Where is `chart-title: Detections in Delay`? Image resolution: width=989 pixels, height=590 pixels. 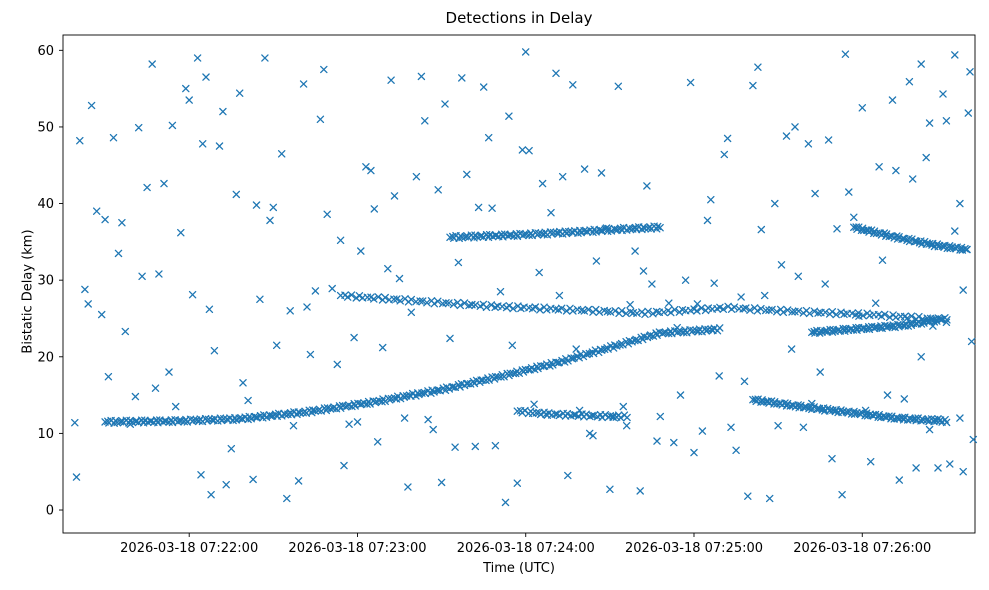 chart-title: Detections in Delay is located at coordinates (519, 18).